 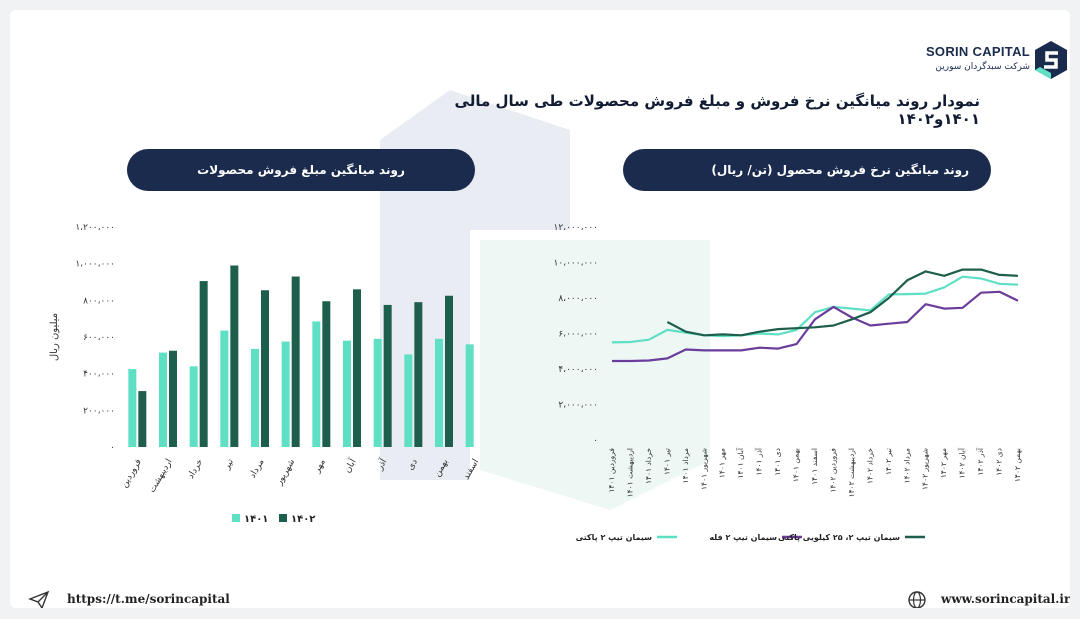 I want to click on brand-logo: SORIN CAPITAL شرکت سبدگردان سورین, so click(x=990, y=64).